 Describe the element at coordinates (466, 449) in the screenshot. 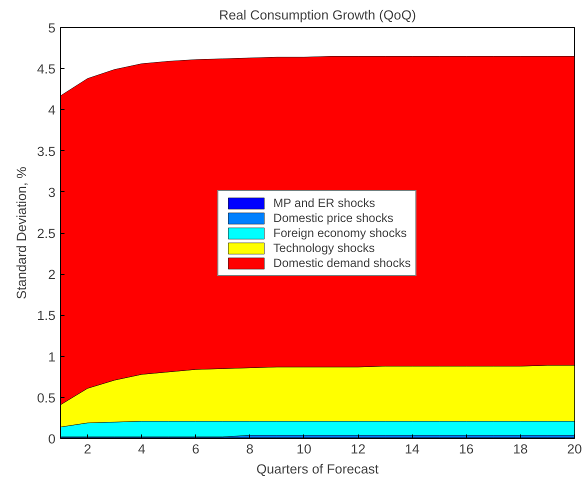

I see `x-tick-label: 16` at that location.